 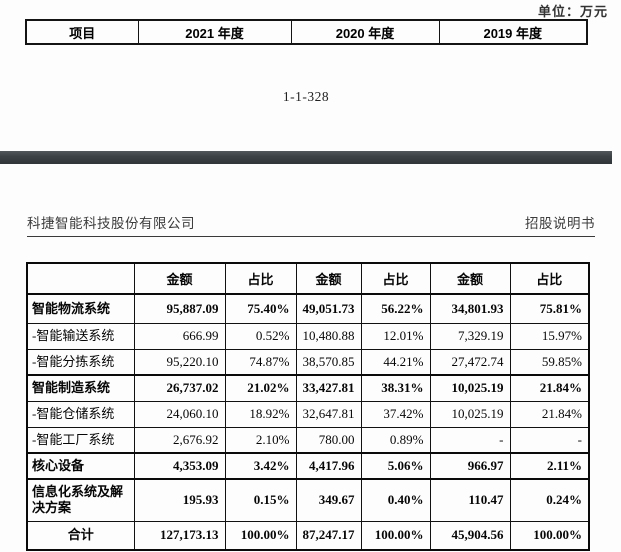 What do you see at coordinates (260, 362) in the screenshot?
I see `pct-2021: 74.87%` at bounding box center [260, 362].